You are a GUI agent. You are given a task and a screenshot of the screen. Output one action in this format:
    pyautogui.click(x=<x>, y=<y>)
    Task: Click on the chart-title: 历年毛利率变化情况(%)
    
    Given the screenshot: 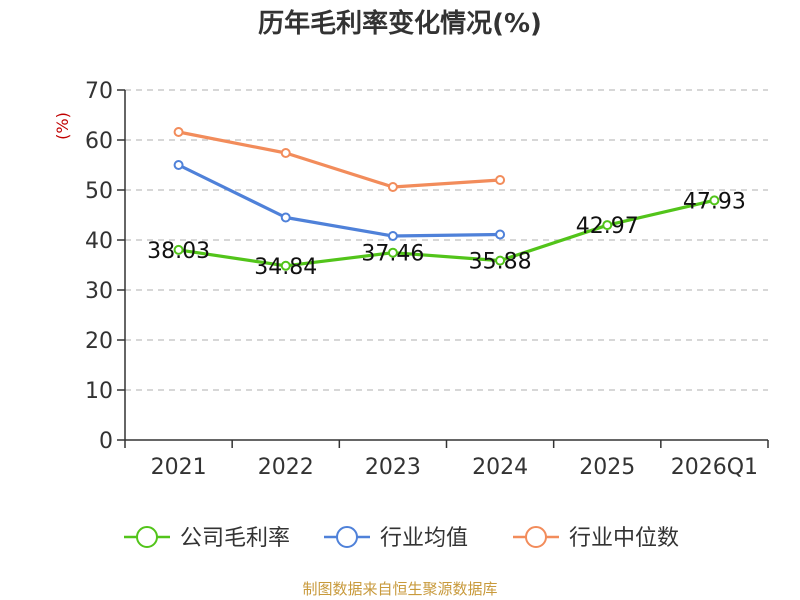 What is the action you would take?
    pyautogui.click(x=400, y=23)
    